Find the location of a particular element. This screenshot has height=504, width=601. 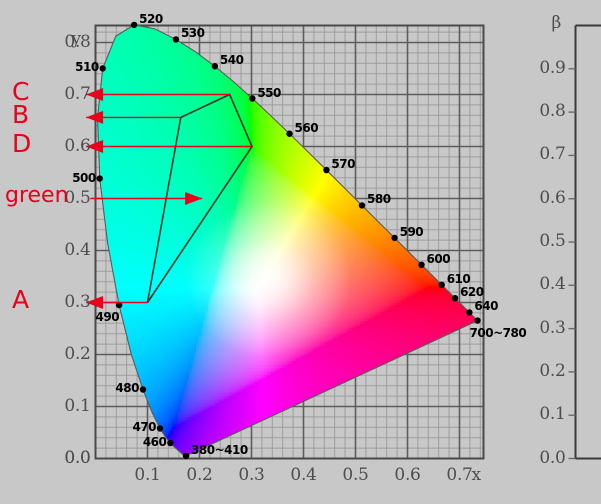

beta-tick-label-0.5: 0.5 is located at coordinates (539, 241).